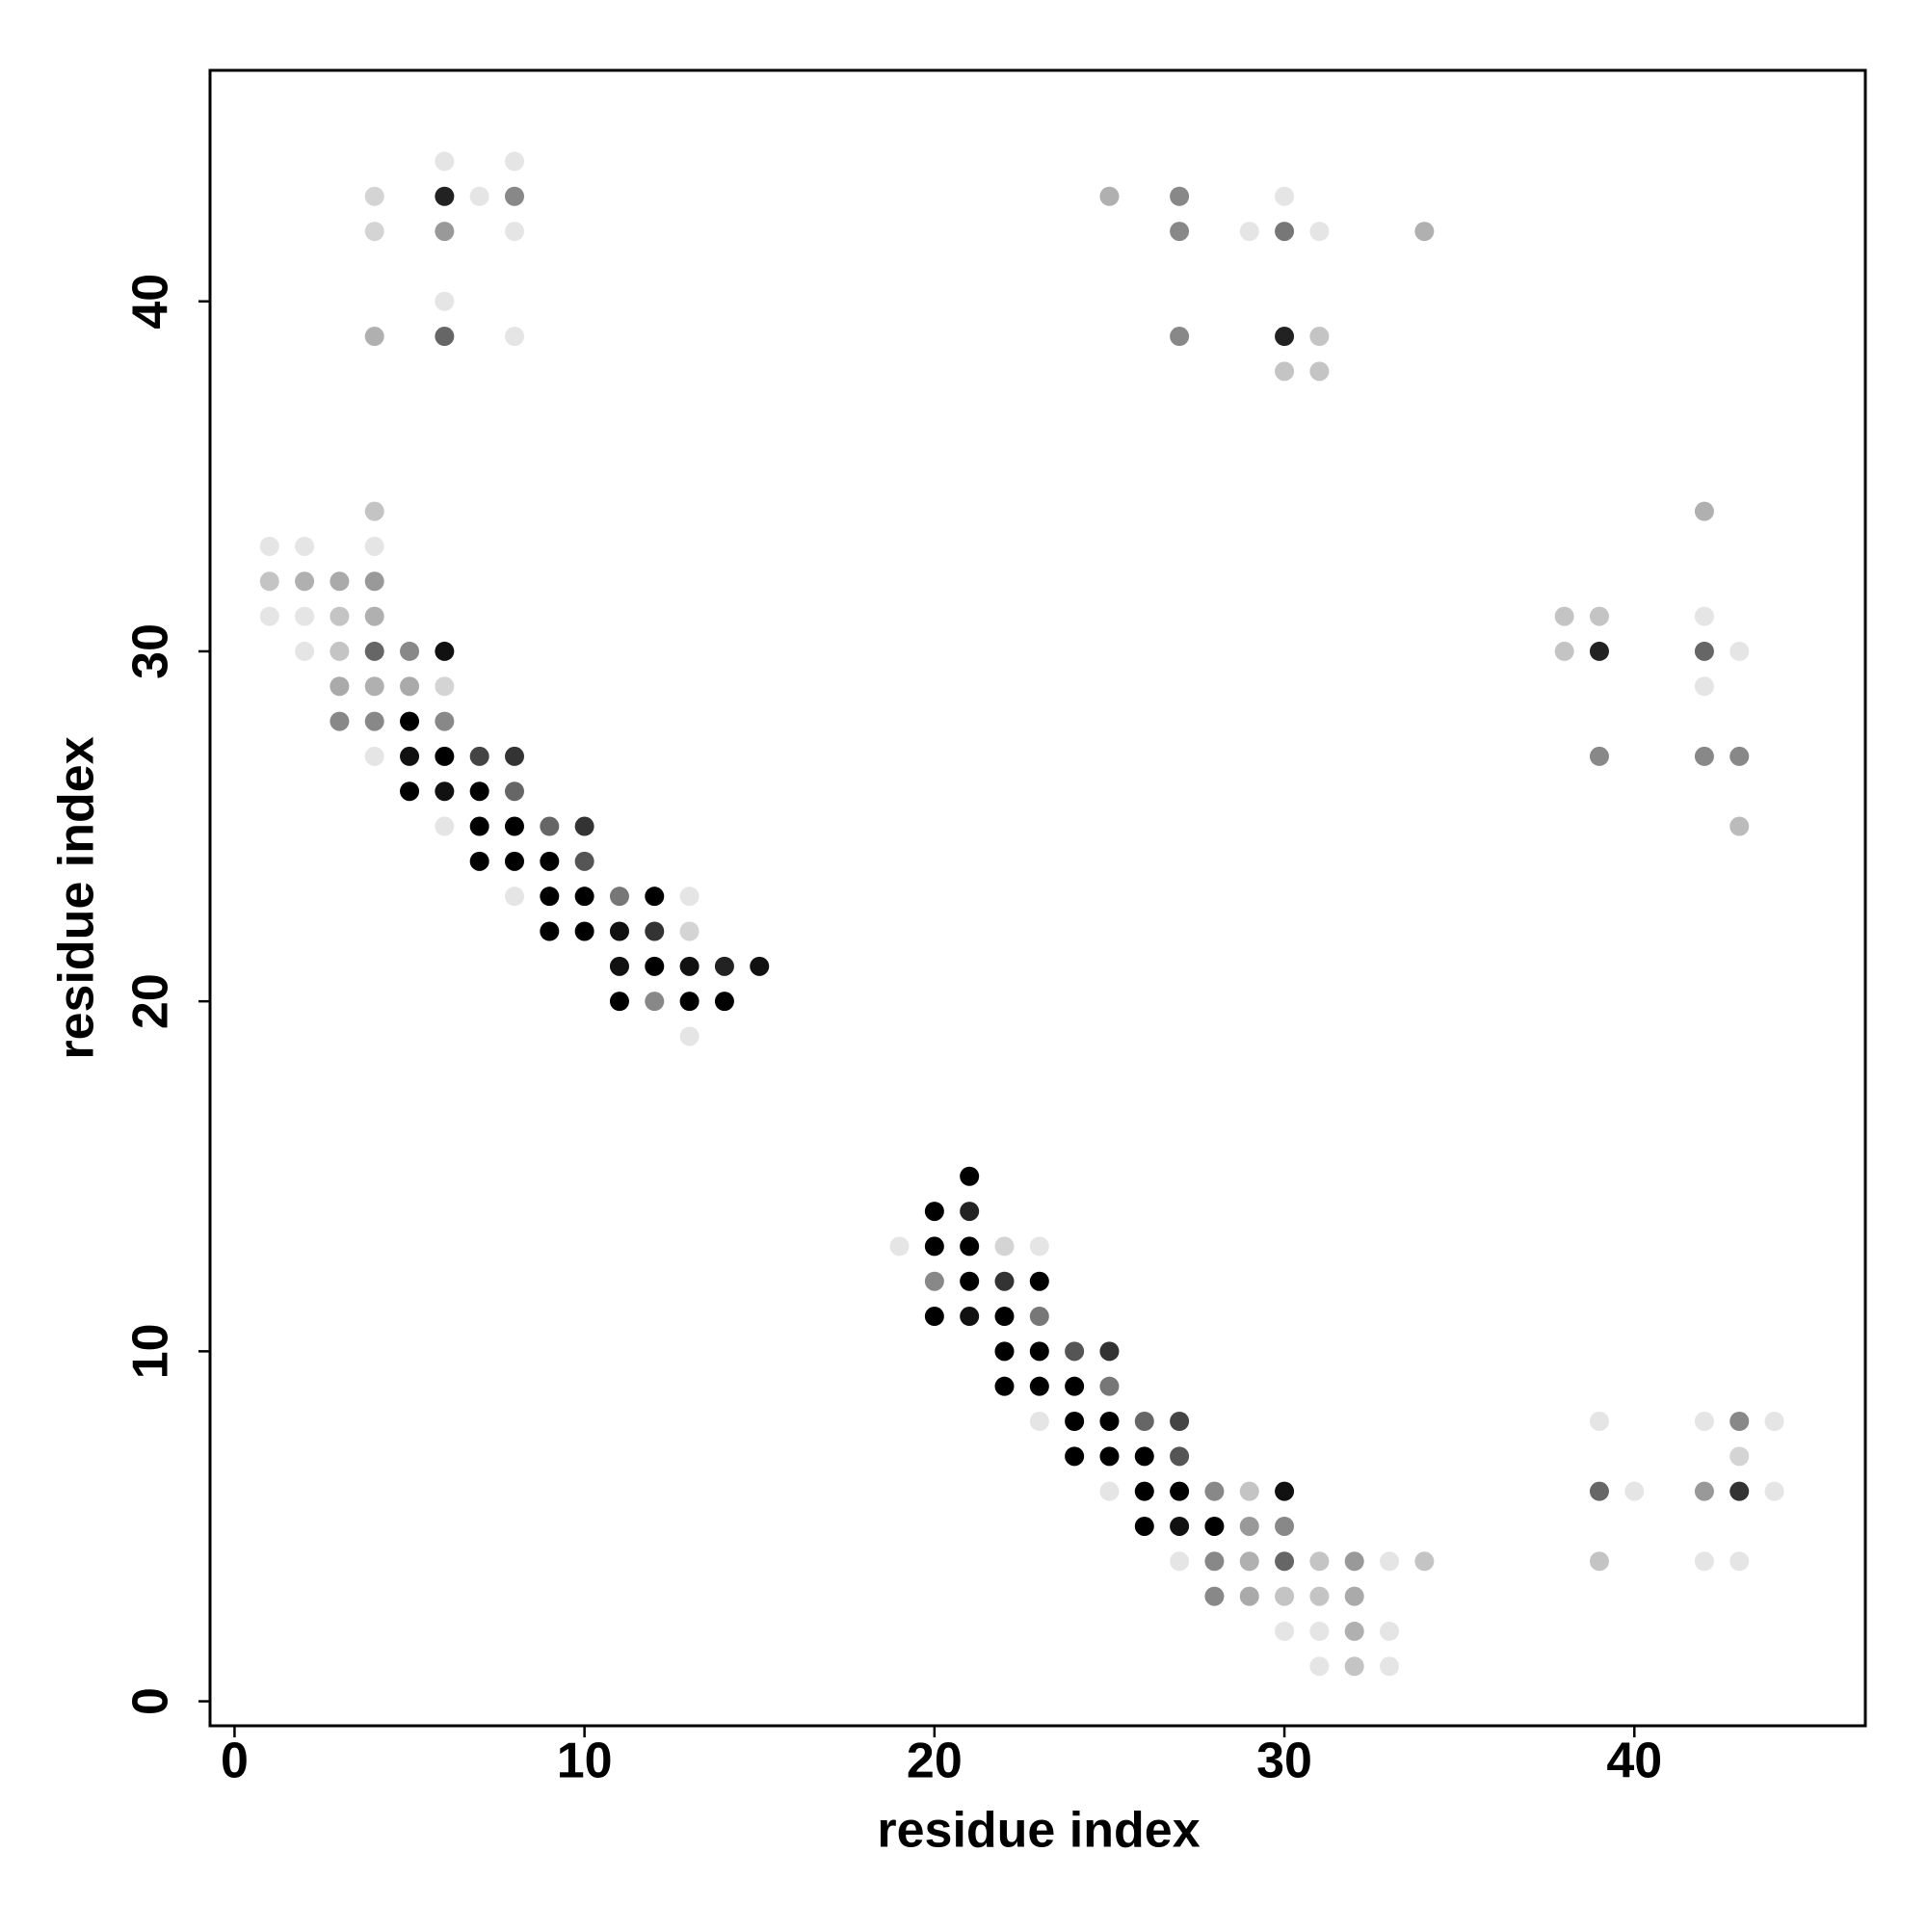  I want to click on x-axis-title: residue index, so click(1038, 1831).